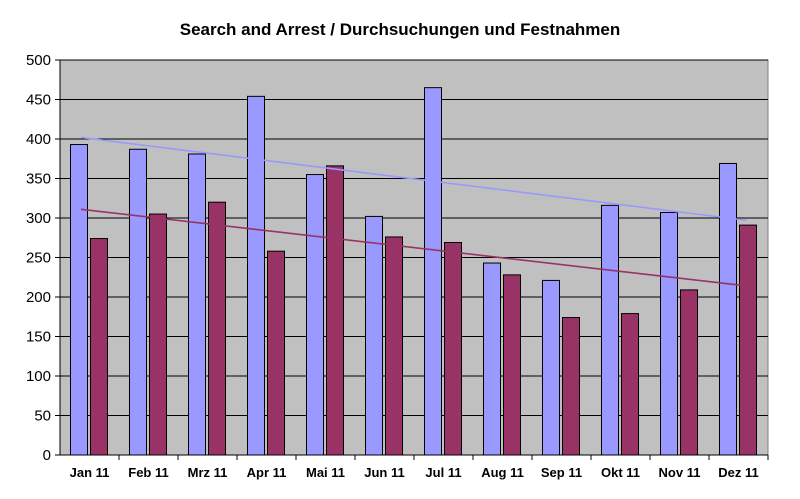 This screenshot has height=499, width=800. Describe the element at coordinates (90, 472) in the screenshot. I see `x-tick-label: Jan 11` at that location.